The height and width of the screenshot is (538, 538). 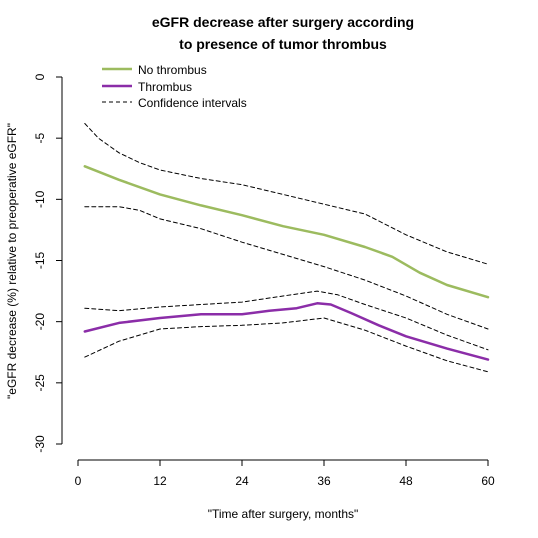 What do you see at coordinates (285, 473) in the screenshot?
I see `x-axis: 0 12 24 36 48 60` at bounding box center [285, 473].